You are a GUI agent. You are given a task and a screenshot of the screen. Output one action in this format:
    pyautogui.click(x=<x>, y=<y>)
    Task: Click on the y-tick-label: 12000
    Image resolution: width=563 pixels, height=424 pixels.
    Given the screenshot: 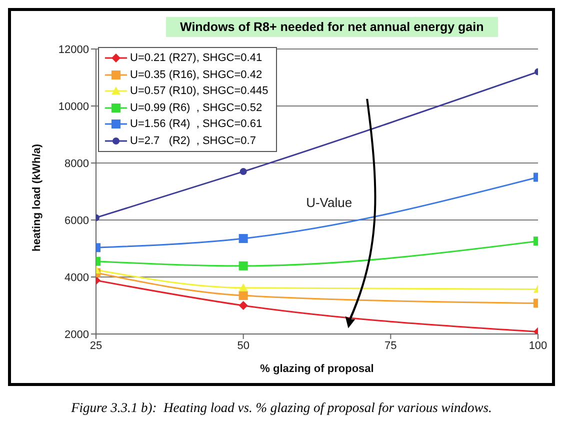 What is the action you would take?
    pyautogui.click(x=73, y=50)
    